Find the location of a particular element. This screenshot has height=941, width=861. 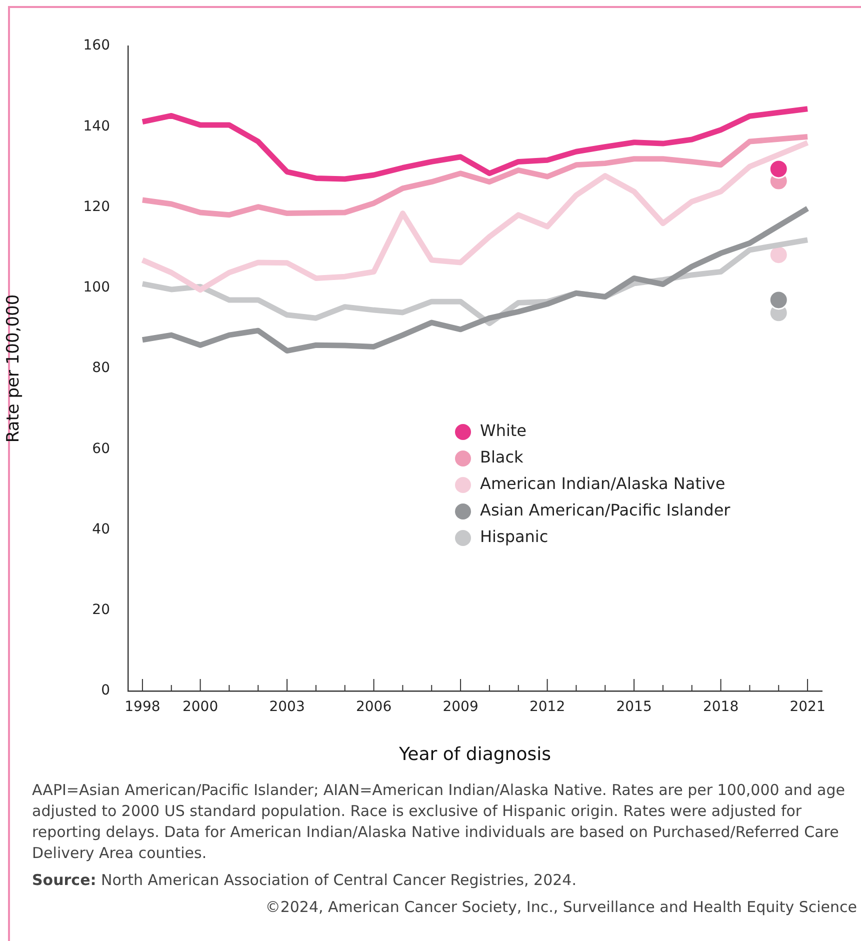

x-tick-label: 1998 is located at coordinates (142, 707).